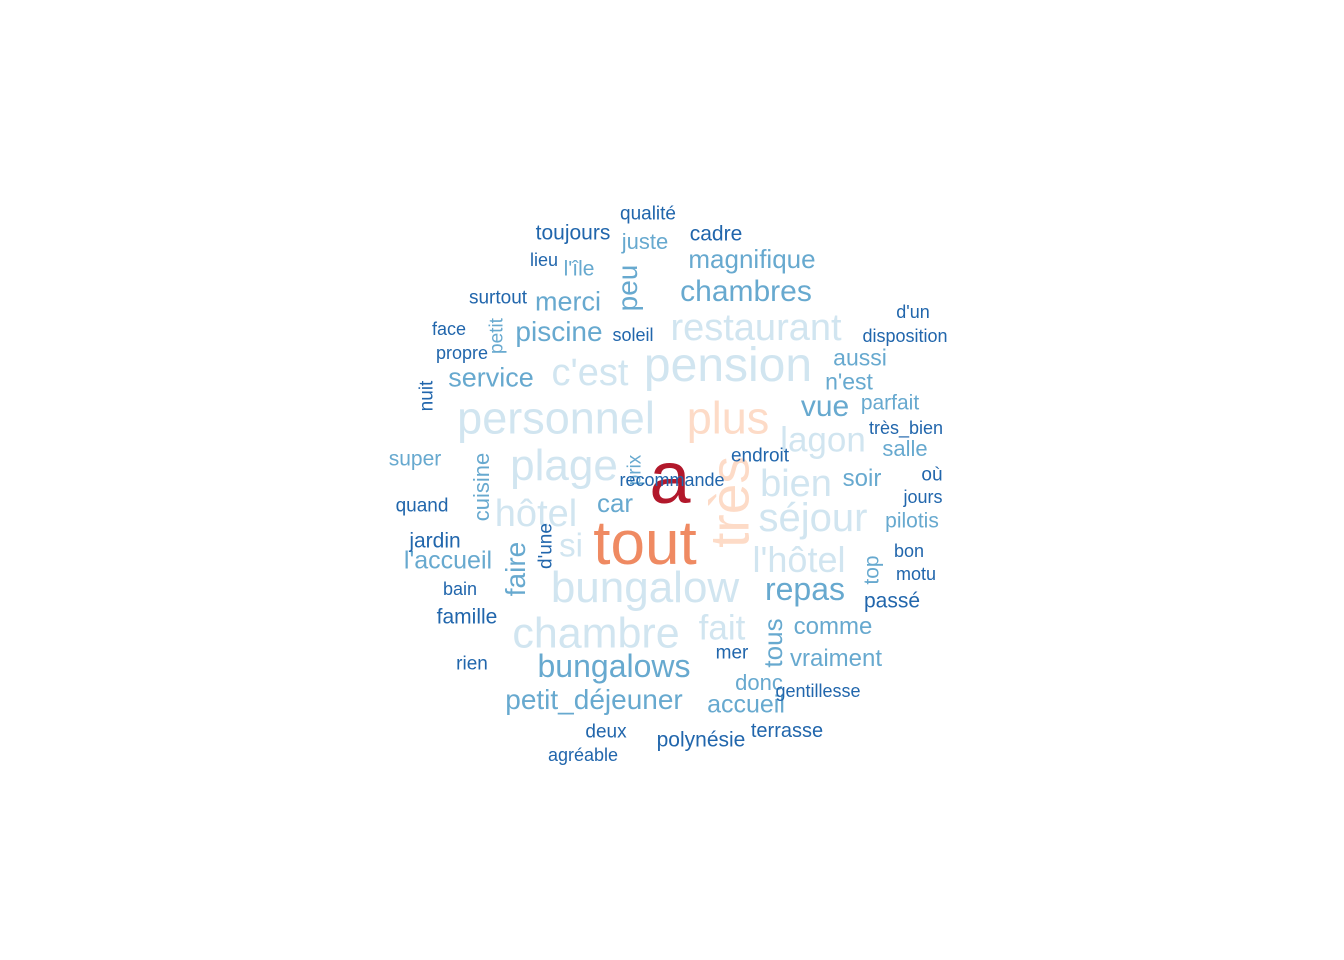 The width and height of the screenshot is (1344, 960). What do you see at coordinates (645, 587) in the screenshot?
I see `cloud-word: bungalow` at bounding box center [645, 587].